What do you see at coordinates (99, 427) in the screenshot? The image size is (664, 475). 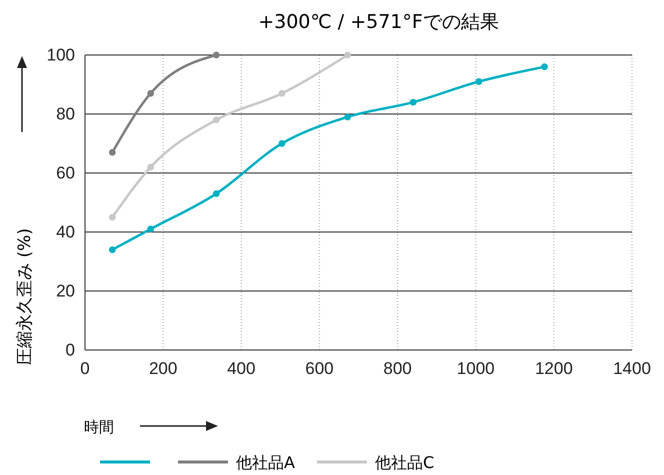 I see `x-axis-title: 時間` at bounding box center [99, 427].